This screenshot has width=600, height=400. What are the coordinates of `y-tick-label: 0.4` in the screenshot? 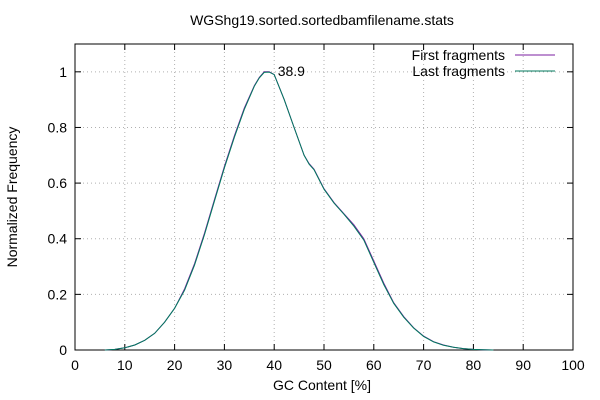 It's located at (58, 239).